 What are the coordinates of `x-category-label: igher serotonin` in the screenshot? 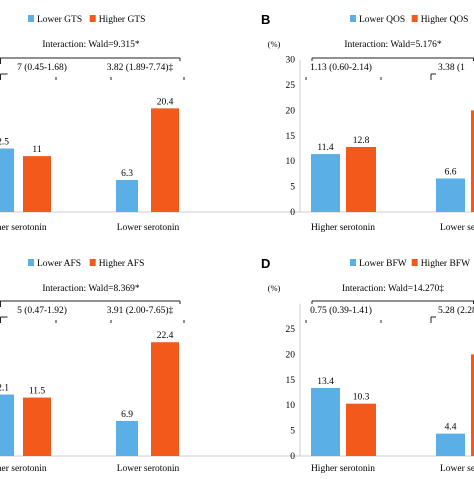 It's located at (23, 228).